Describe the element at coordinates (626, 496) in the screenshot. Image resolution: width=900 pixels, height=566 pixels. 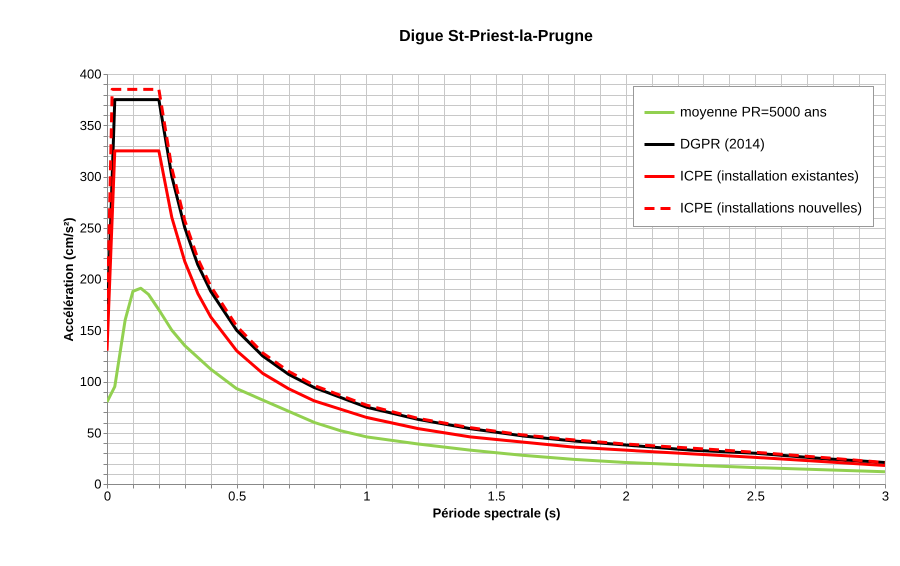
I see `x-tick-label: 2` at that location.